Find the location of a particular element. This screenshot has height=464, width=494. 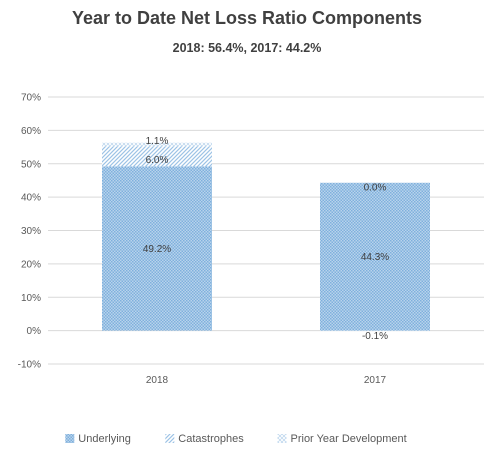

y-tick-label: 10% is located at coordinates (31, 298).